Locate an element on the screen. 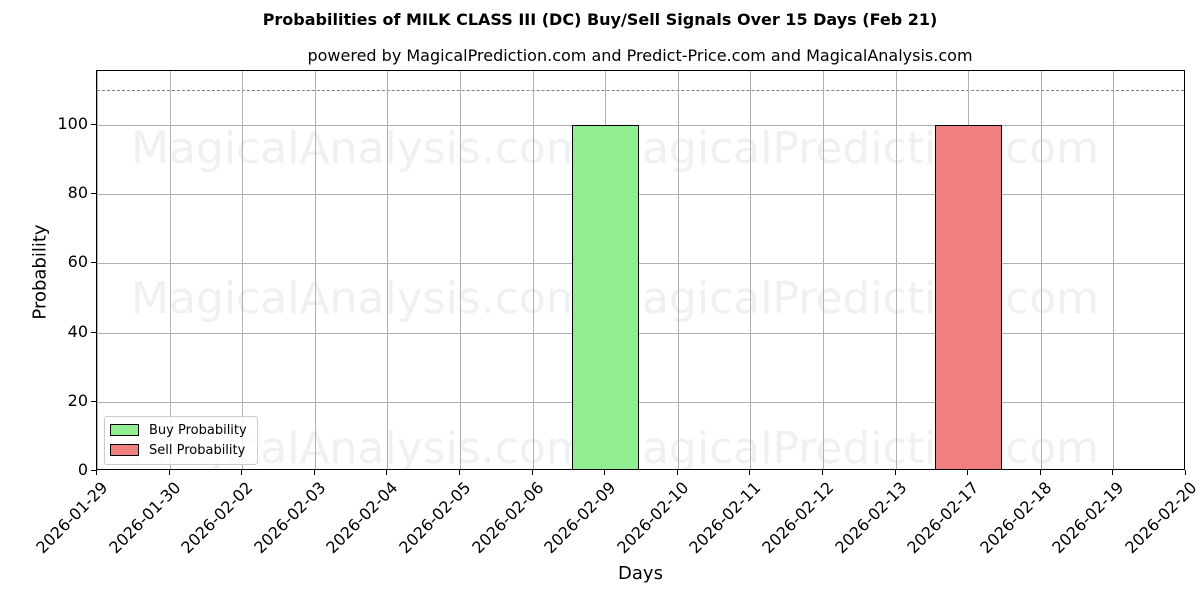 The image size is (1200, 600). x-tick-label: 2026-02-03 is located at coordinates (290, 518).